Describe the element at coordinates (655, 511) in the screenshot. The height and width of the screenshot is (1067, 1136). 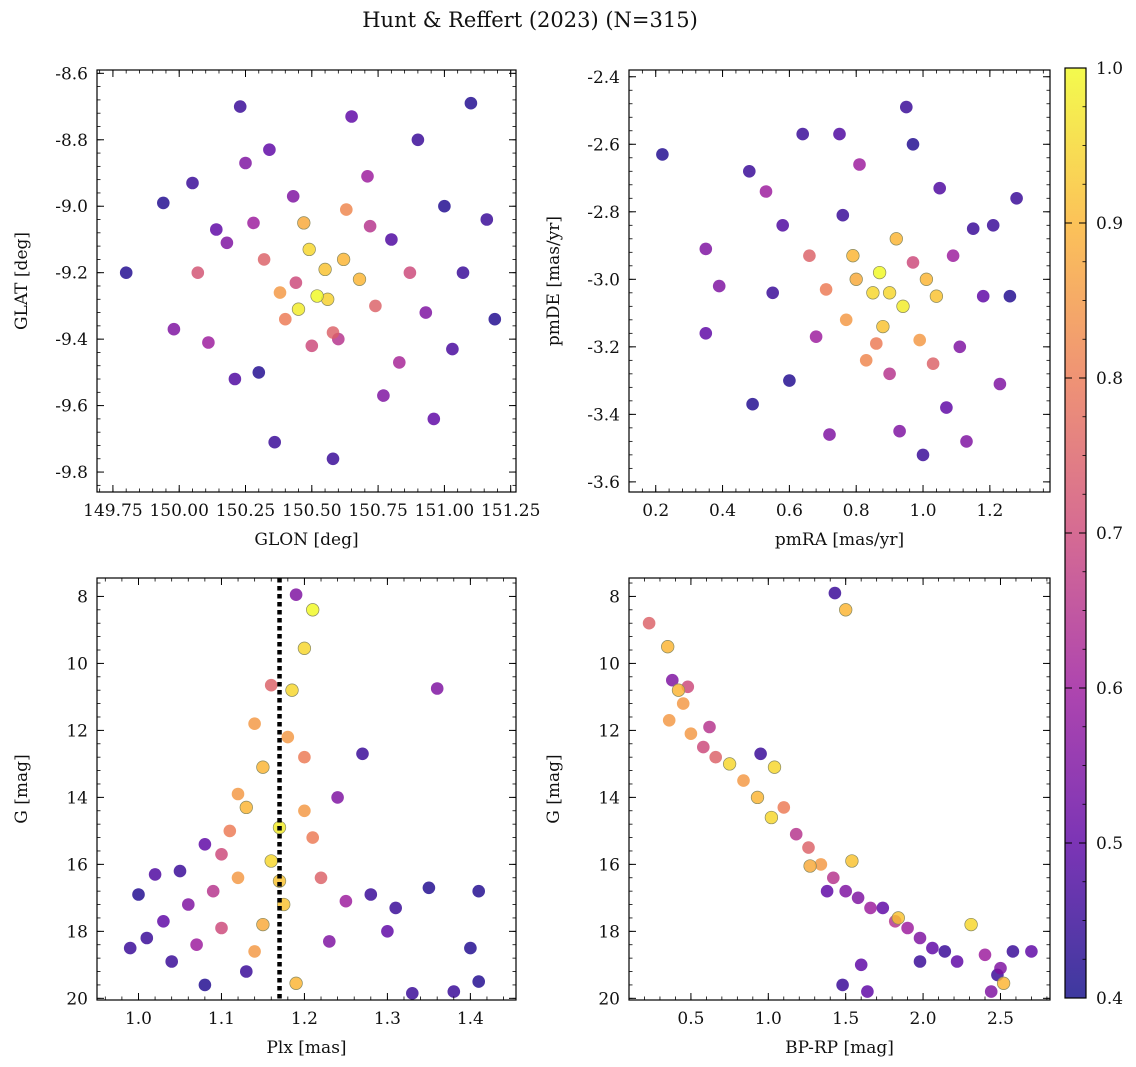
I see `x-tick-label: 0.2` at that location.